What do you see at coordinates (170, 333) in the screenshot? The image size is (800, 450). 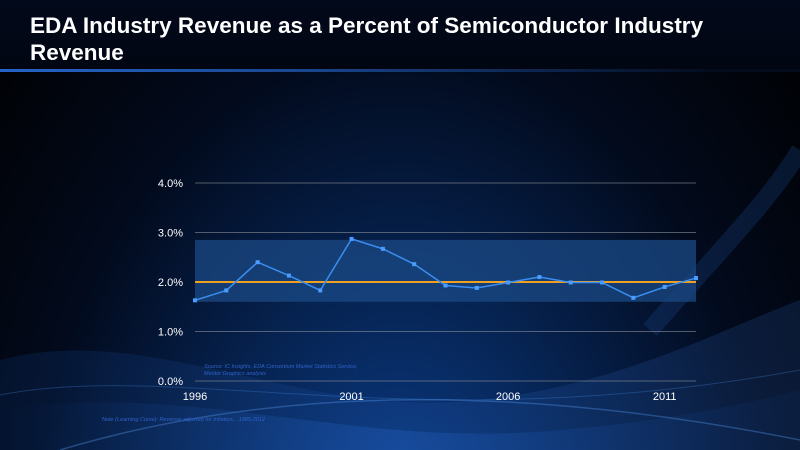 I see `y-tick-label: 1.0%` at bounding box center [170, 333].